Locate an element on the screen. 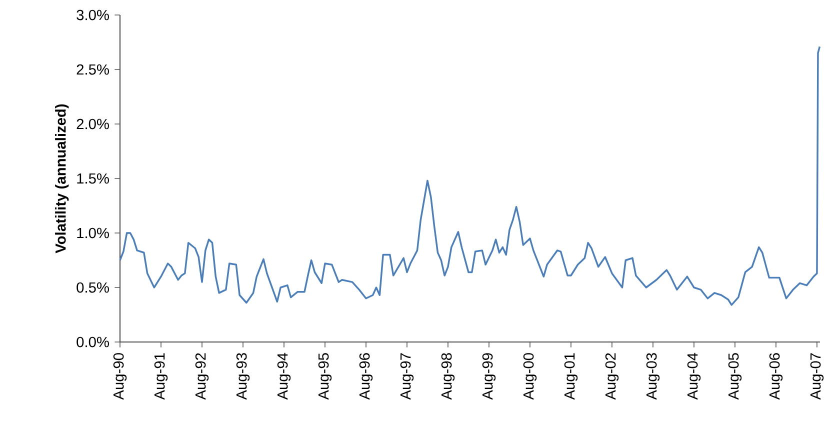 The width and height of the screenshot is (839, 422). x-tick-label: Aug-96 is located at coordinates (366, 376).